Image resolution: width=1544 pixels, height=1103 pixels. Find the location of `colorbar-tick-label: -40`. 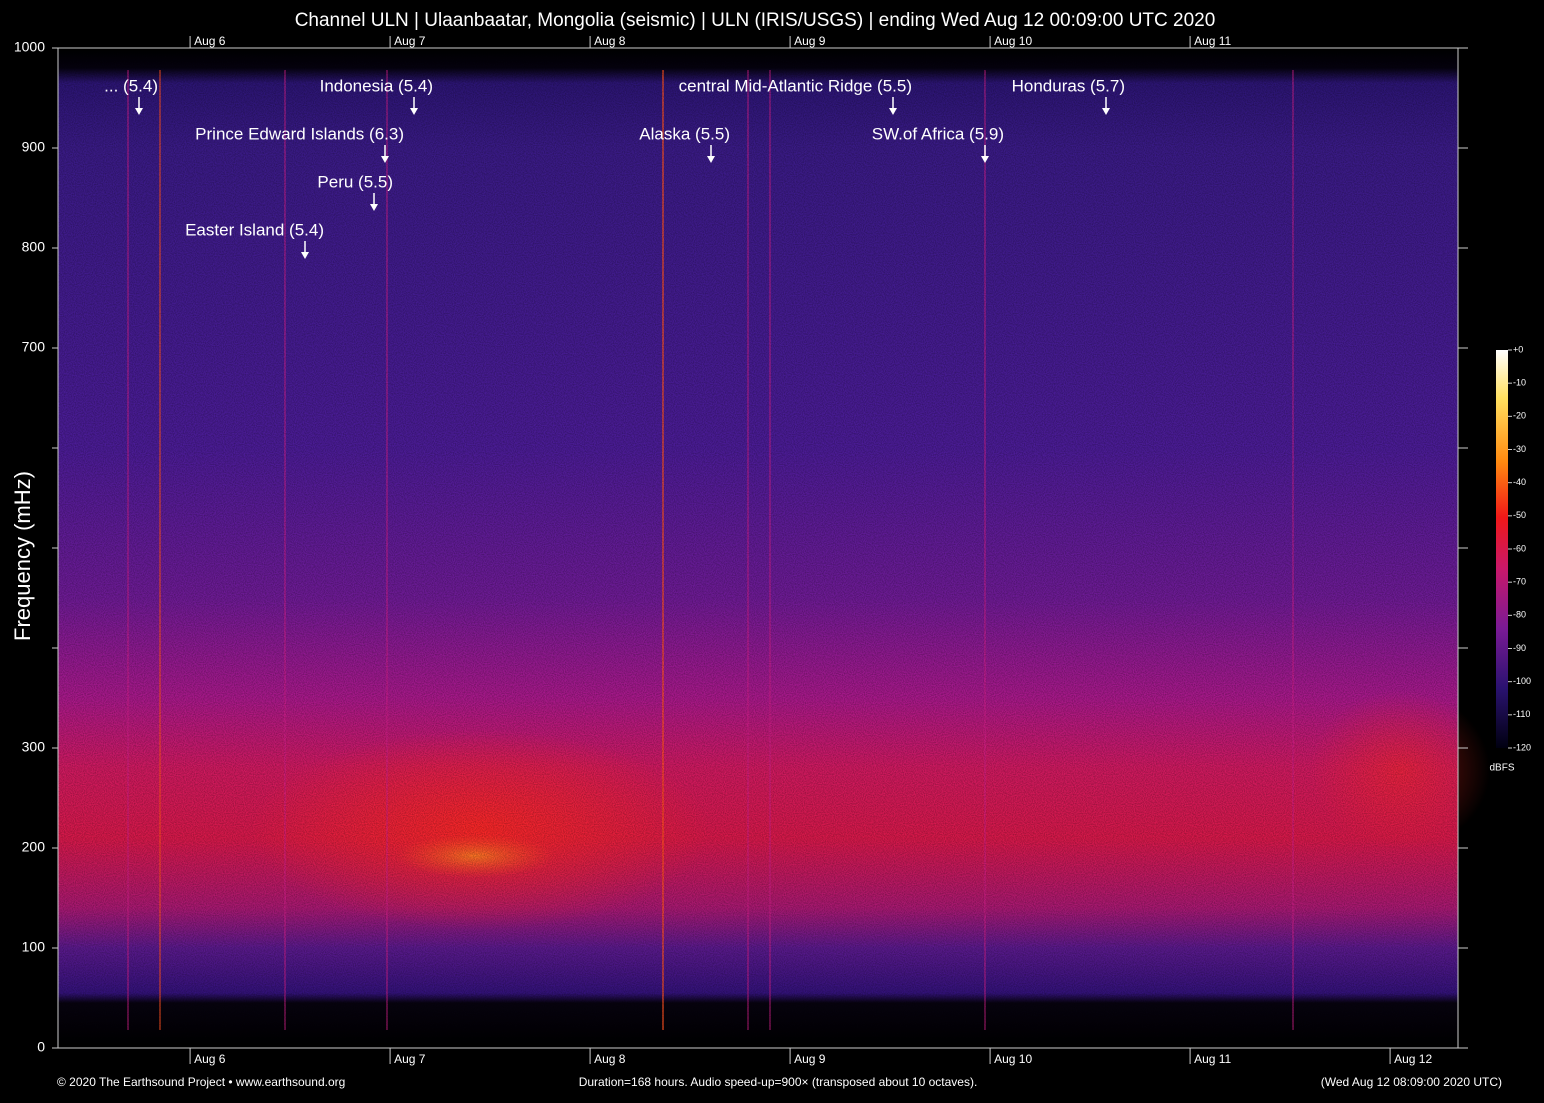

colorbar-tick-label: -40 is located at coordinates (1519, 482).